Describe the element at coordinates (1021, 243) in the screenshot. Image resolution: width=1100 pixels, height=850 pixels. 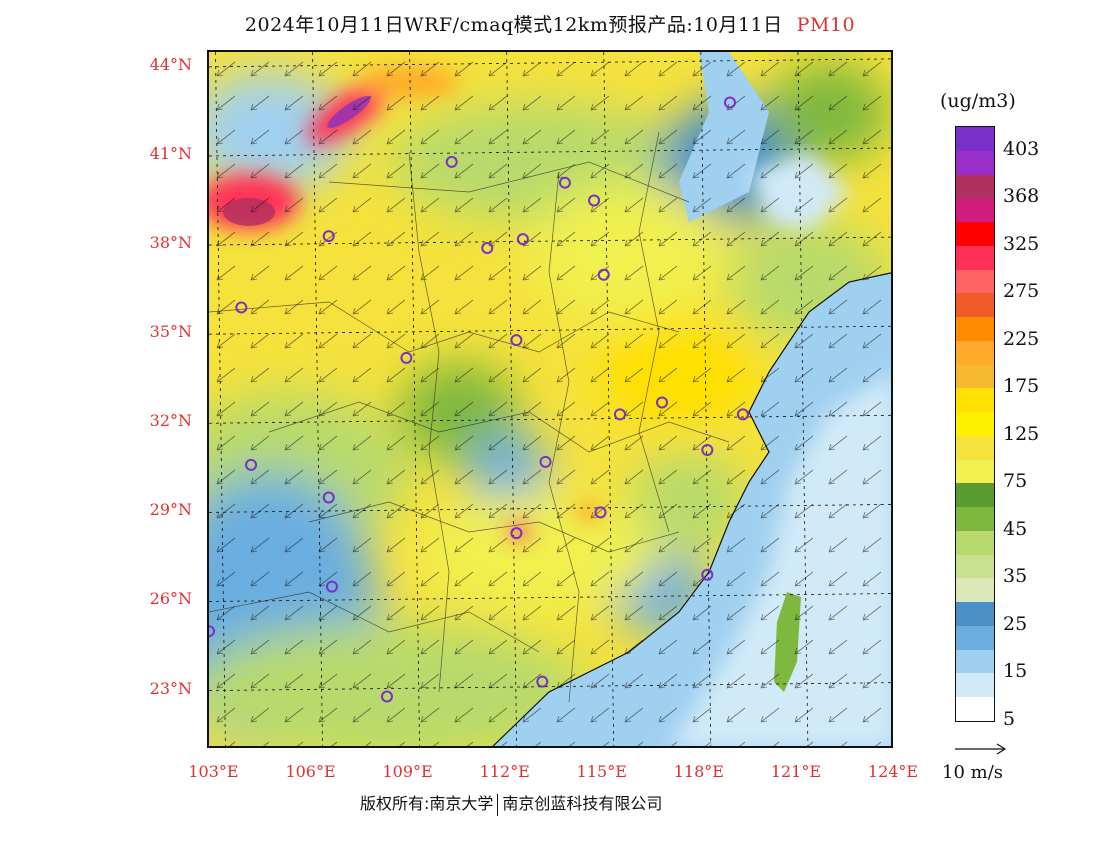
I see `colorbar-label: 325` at that location.